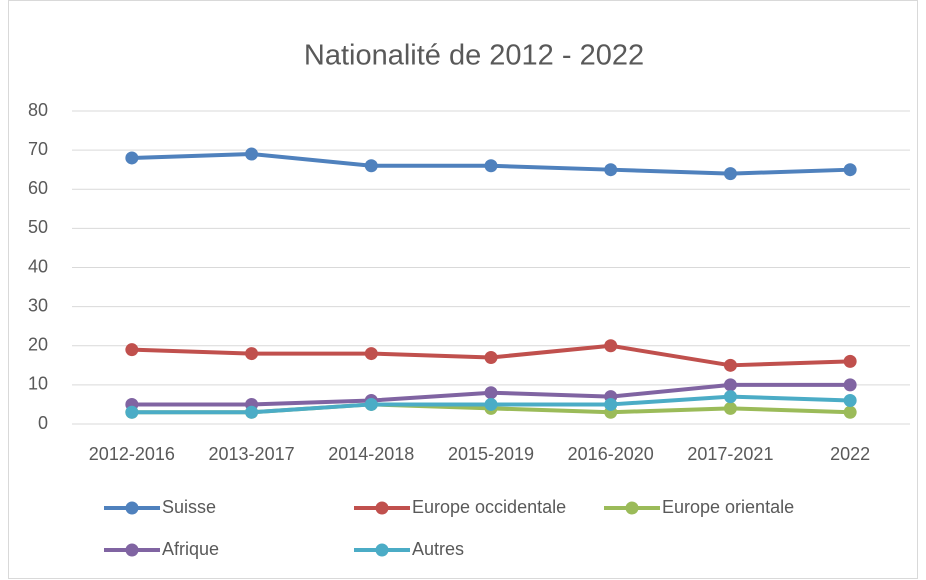 Image resolution: width=926 pixels, height=580 pixels. What do you see at coordinates (132, 454) in the screenshot?
I see `x-tick-label: 2012-2016` at bounding box center [132, 454].